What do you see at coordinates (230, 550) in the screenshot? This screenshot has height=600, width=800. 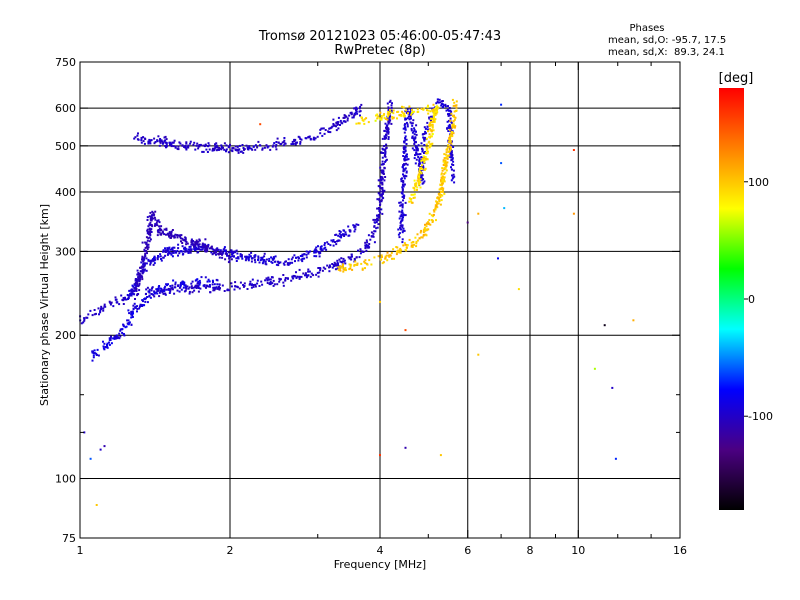 I see `x-tick-label: 2` at bounding box center [230, 550].